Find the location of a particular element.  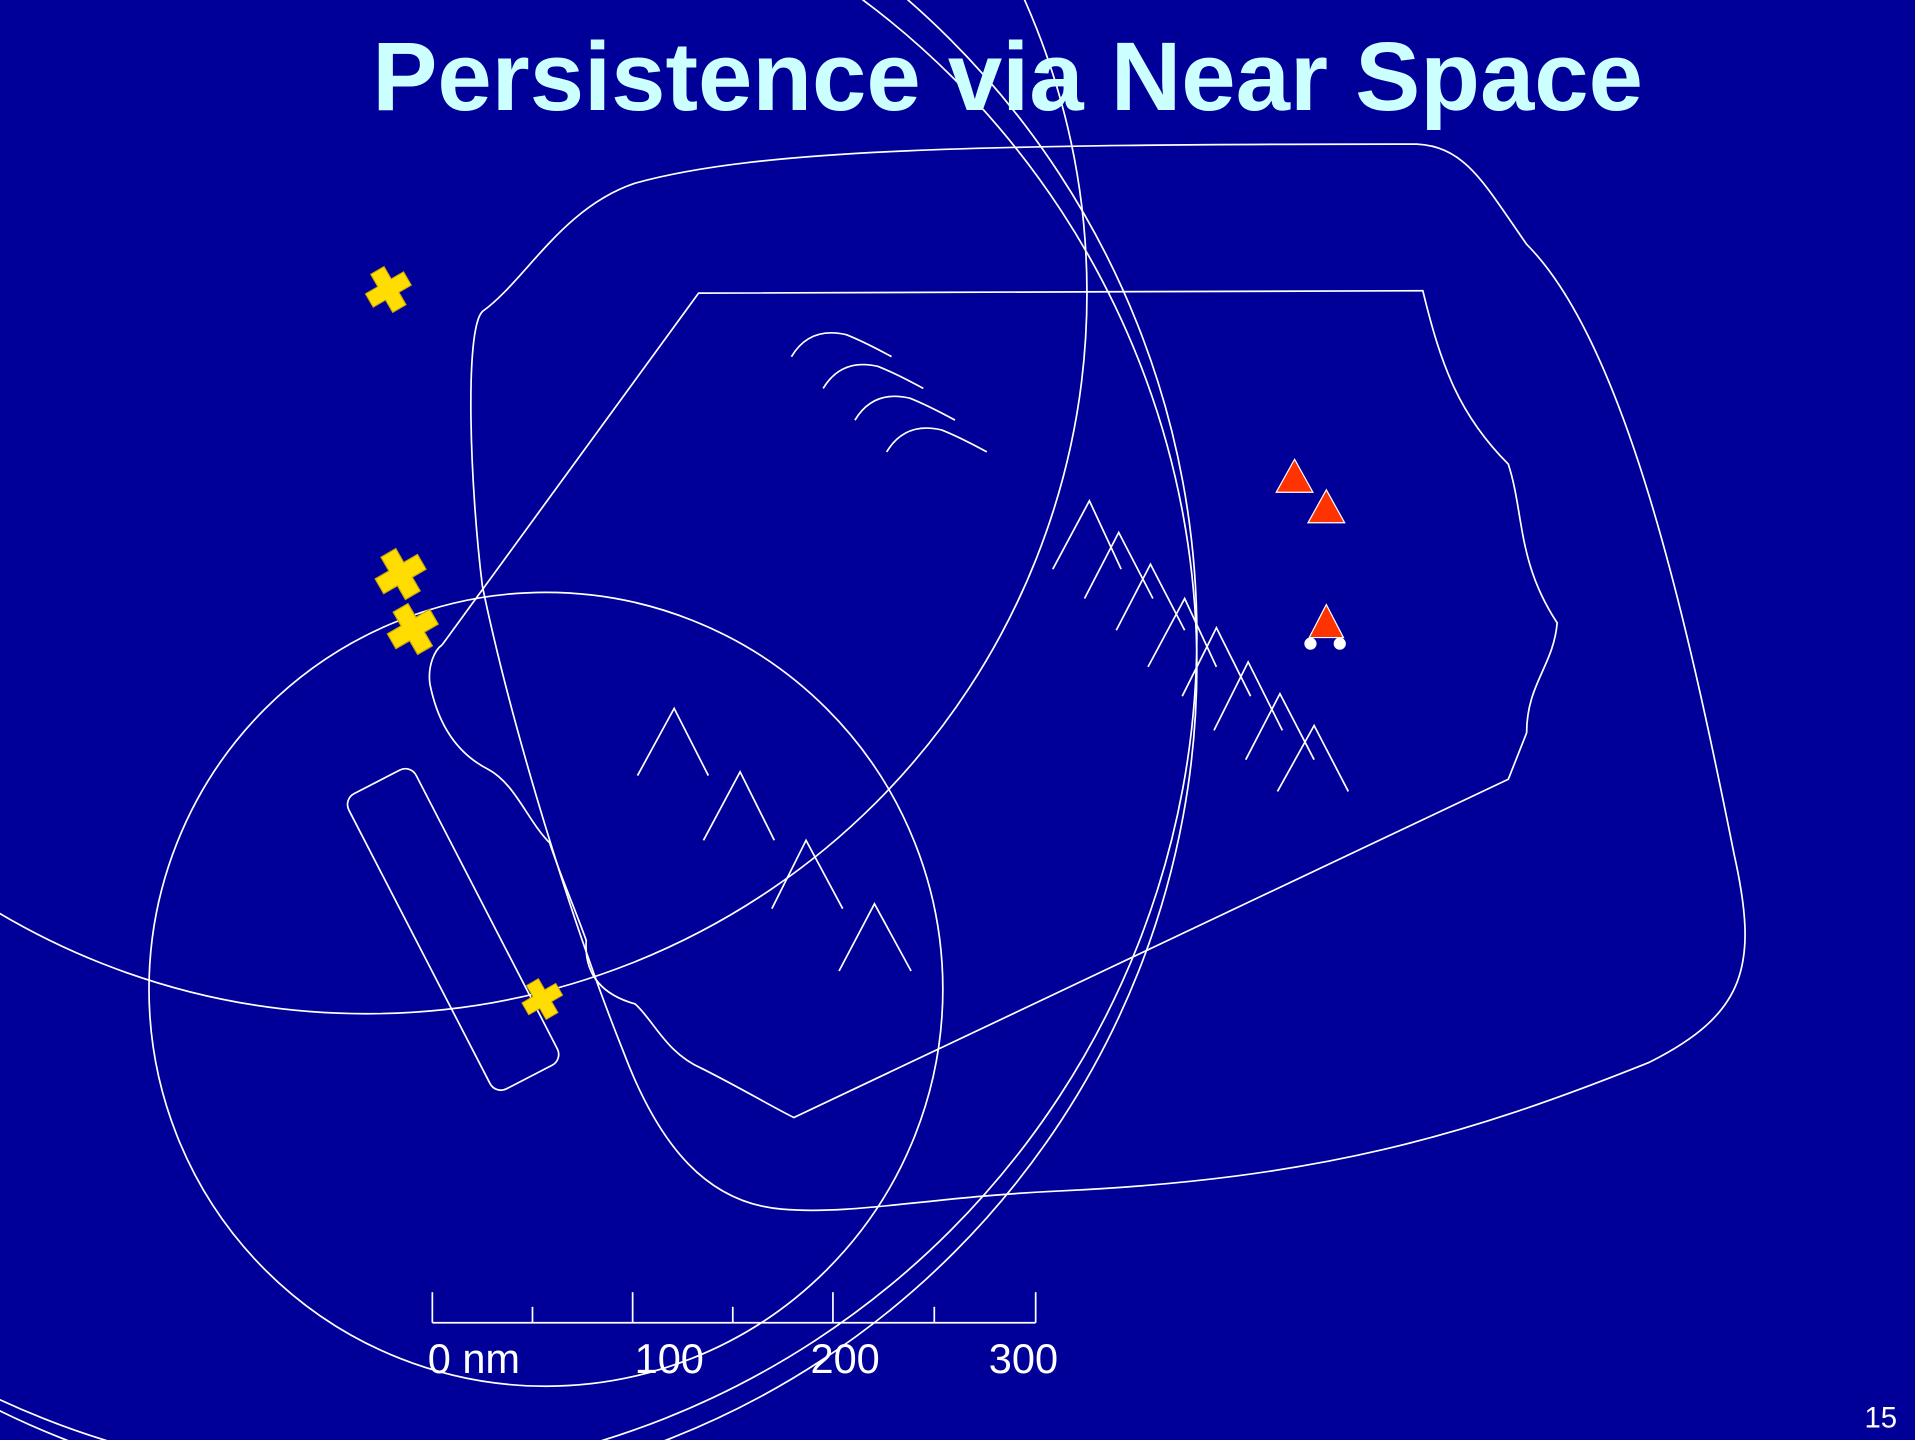

mountains is located at coordinates (993, 735).